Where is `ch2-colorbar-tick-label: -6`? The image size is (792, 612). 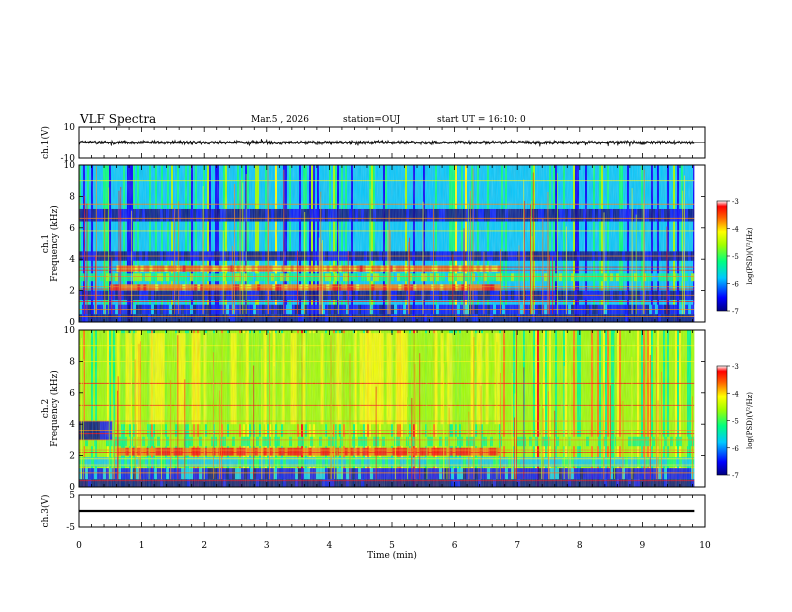 ch2-colorbar-tick-label: -6 is located at coordinates (735, 449).